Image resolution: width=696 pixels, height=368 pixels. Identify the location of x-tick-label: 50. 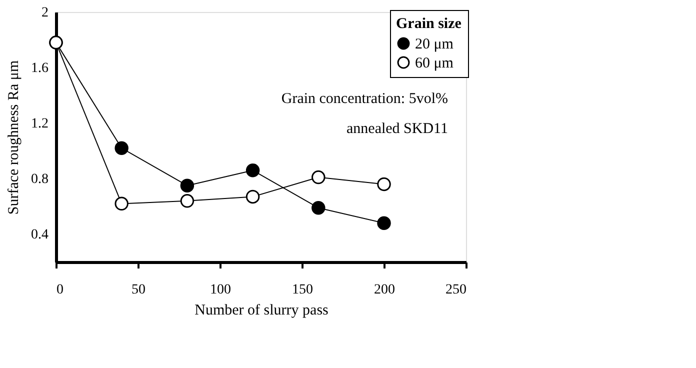
(139, 290).